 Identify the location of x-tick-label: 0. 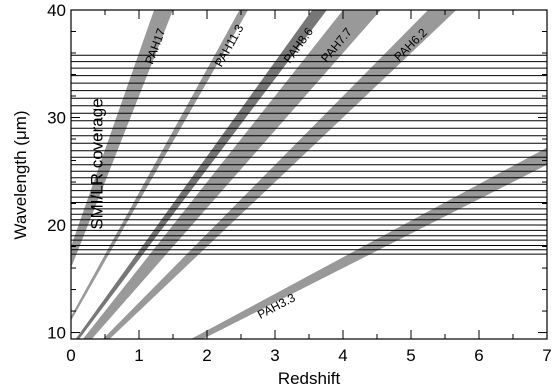
(70, 355).